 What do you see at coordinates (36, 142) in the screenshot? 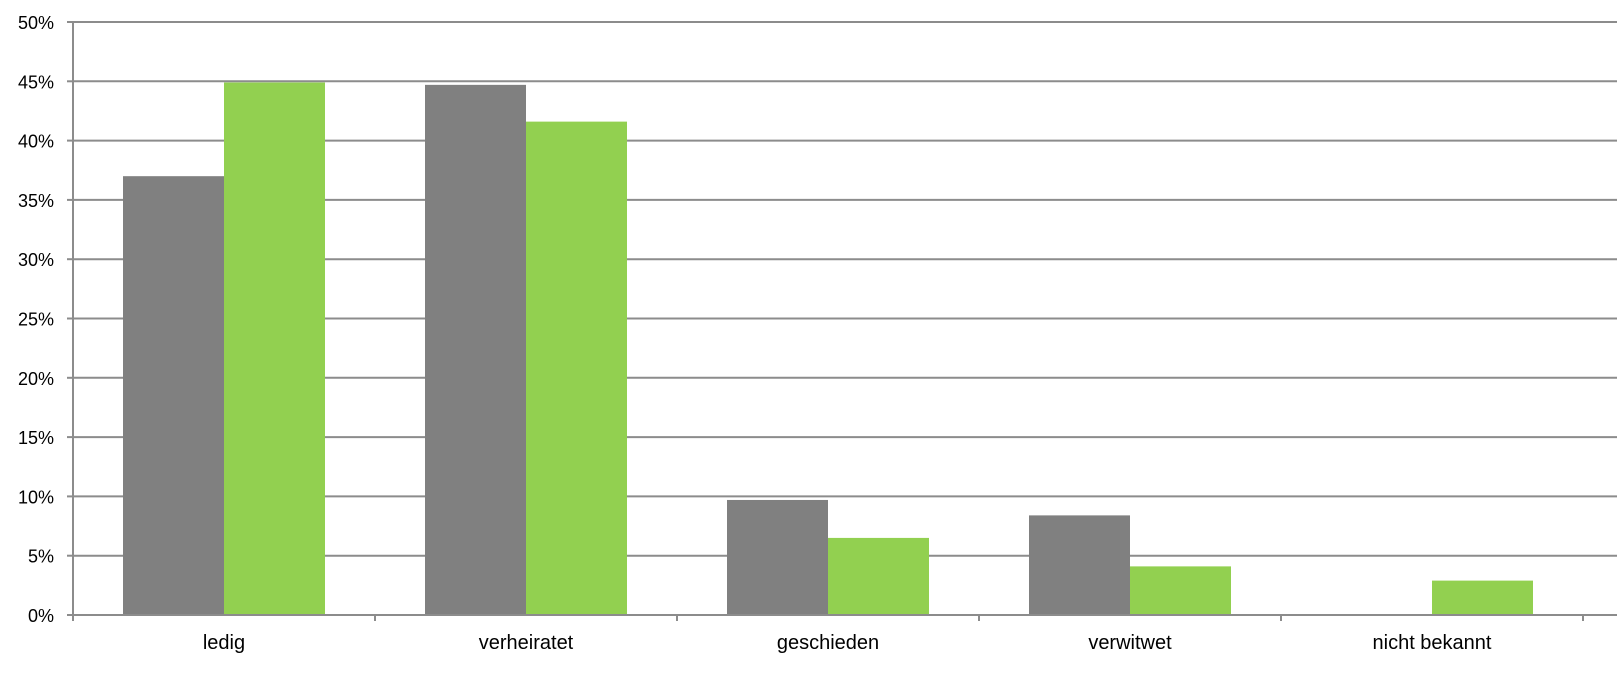
I see `y-tick-label: 40%` at bounding box center [36, 142].